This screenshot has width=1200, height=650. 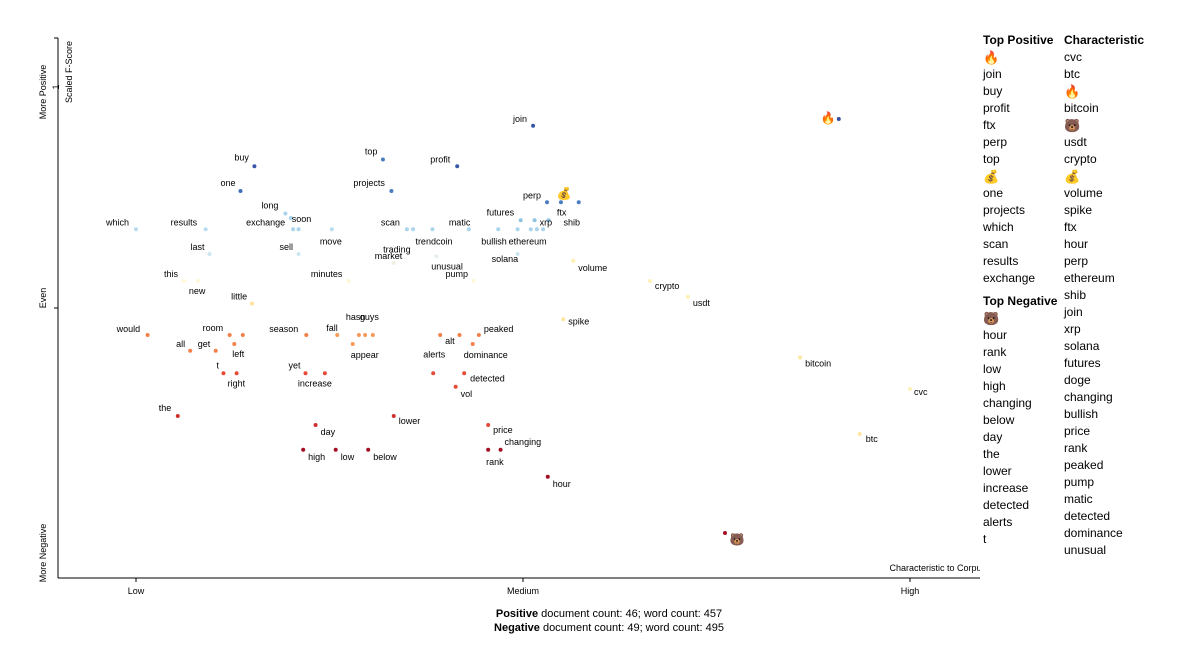 I want to click on top-positive-term: perp, so click(x=995, y=142).